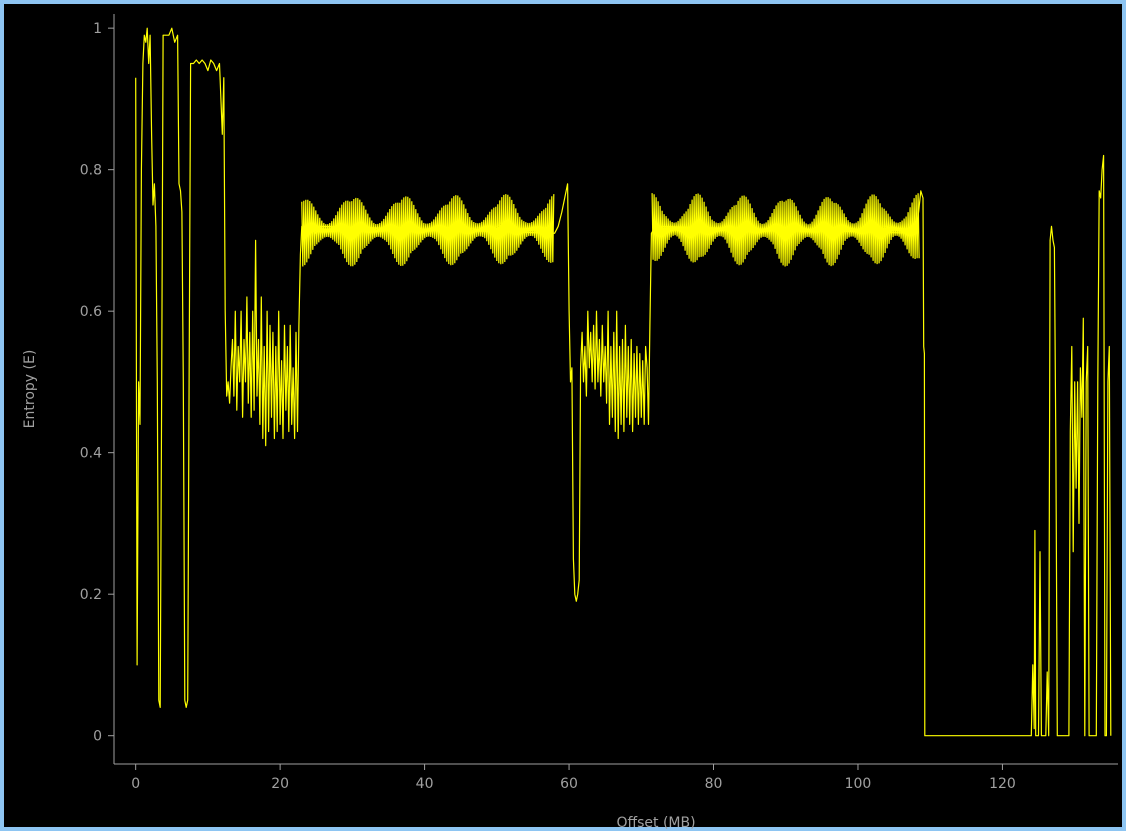 This screenshot has width=1126, height=831. I want to click on x-tick-label: 120, so click(1002, 784).